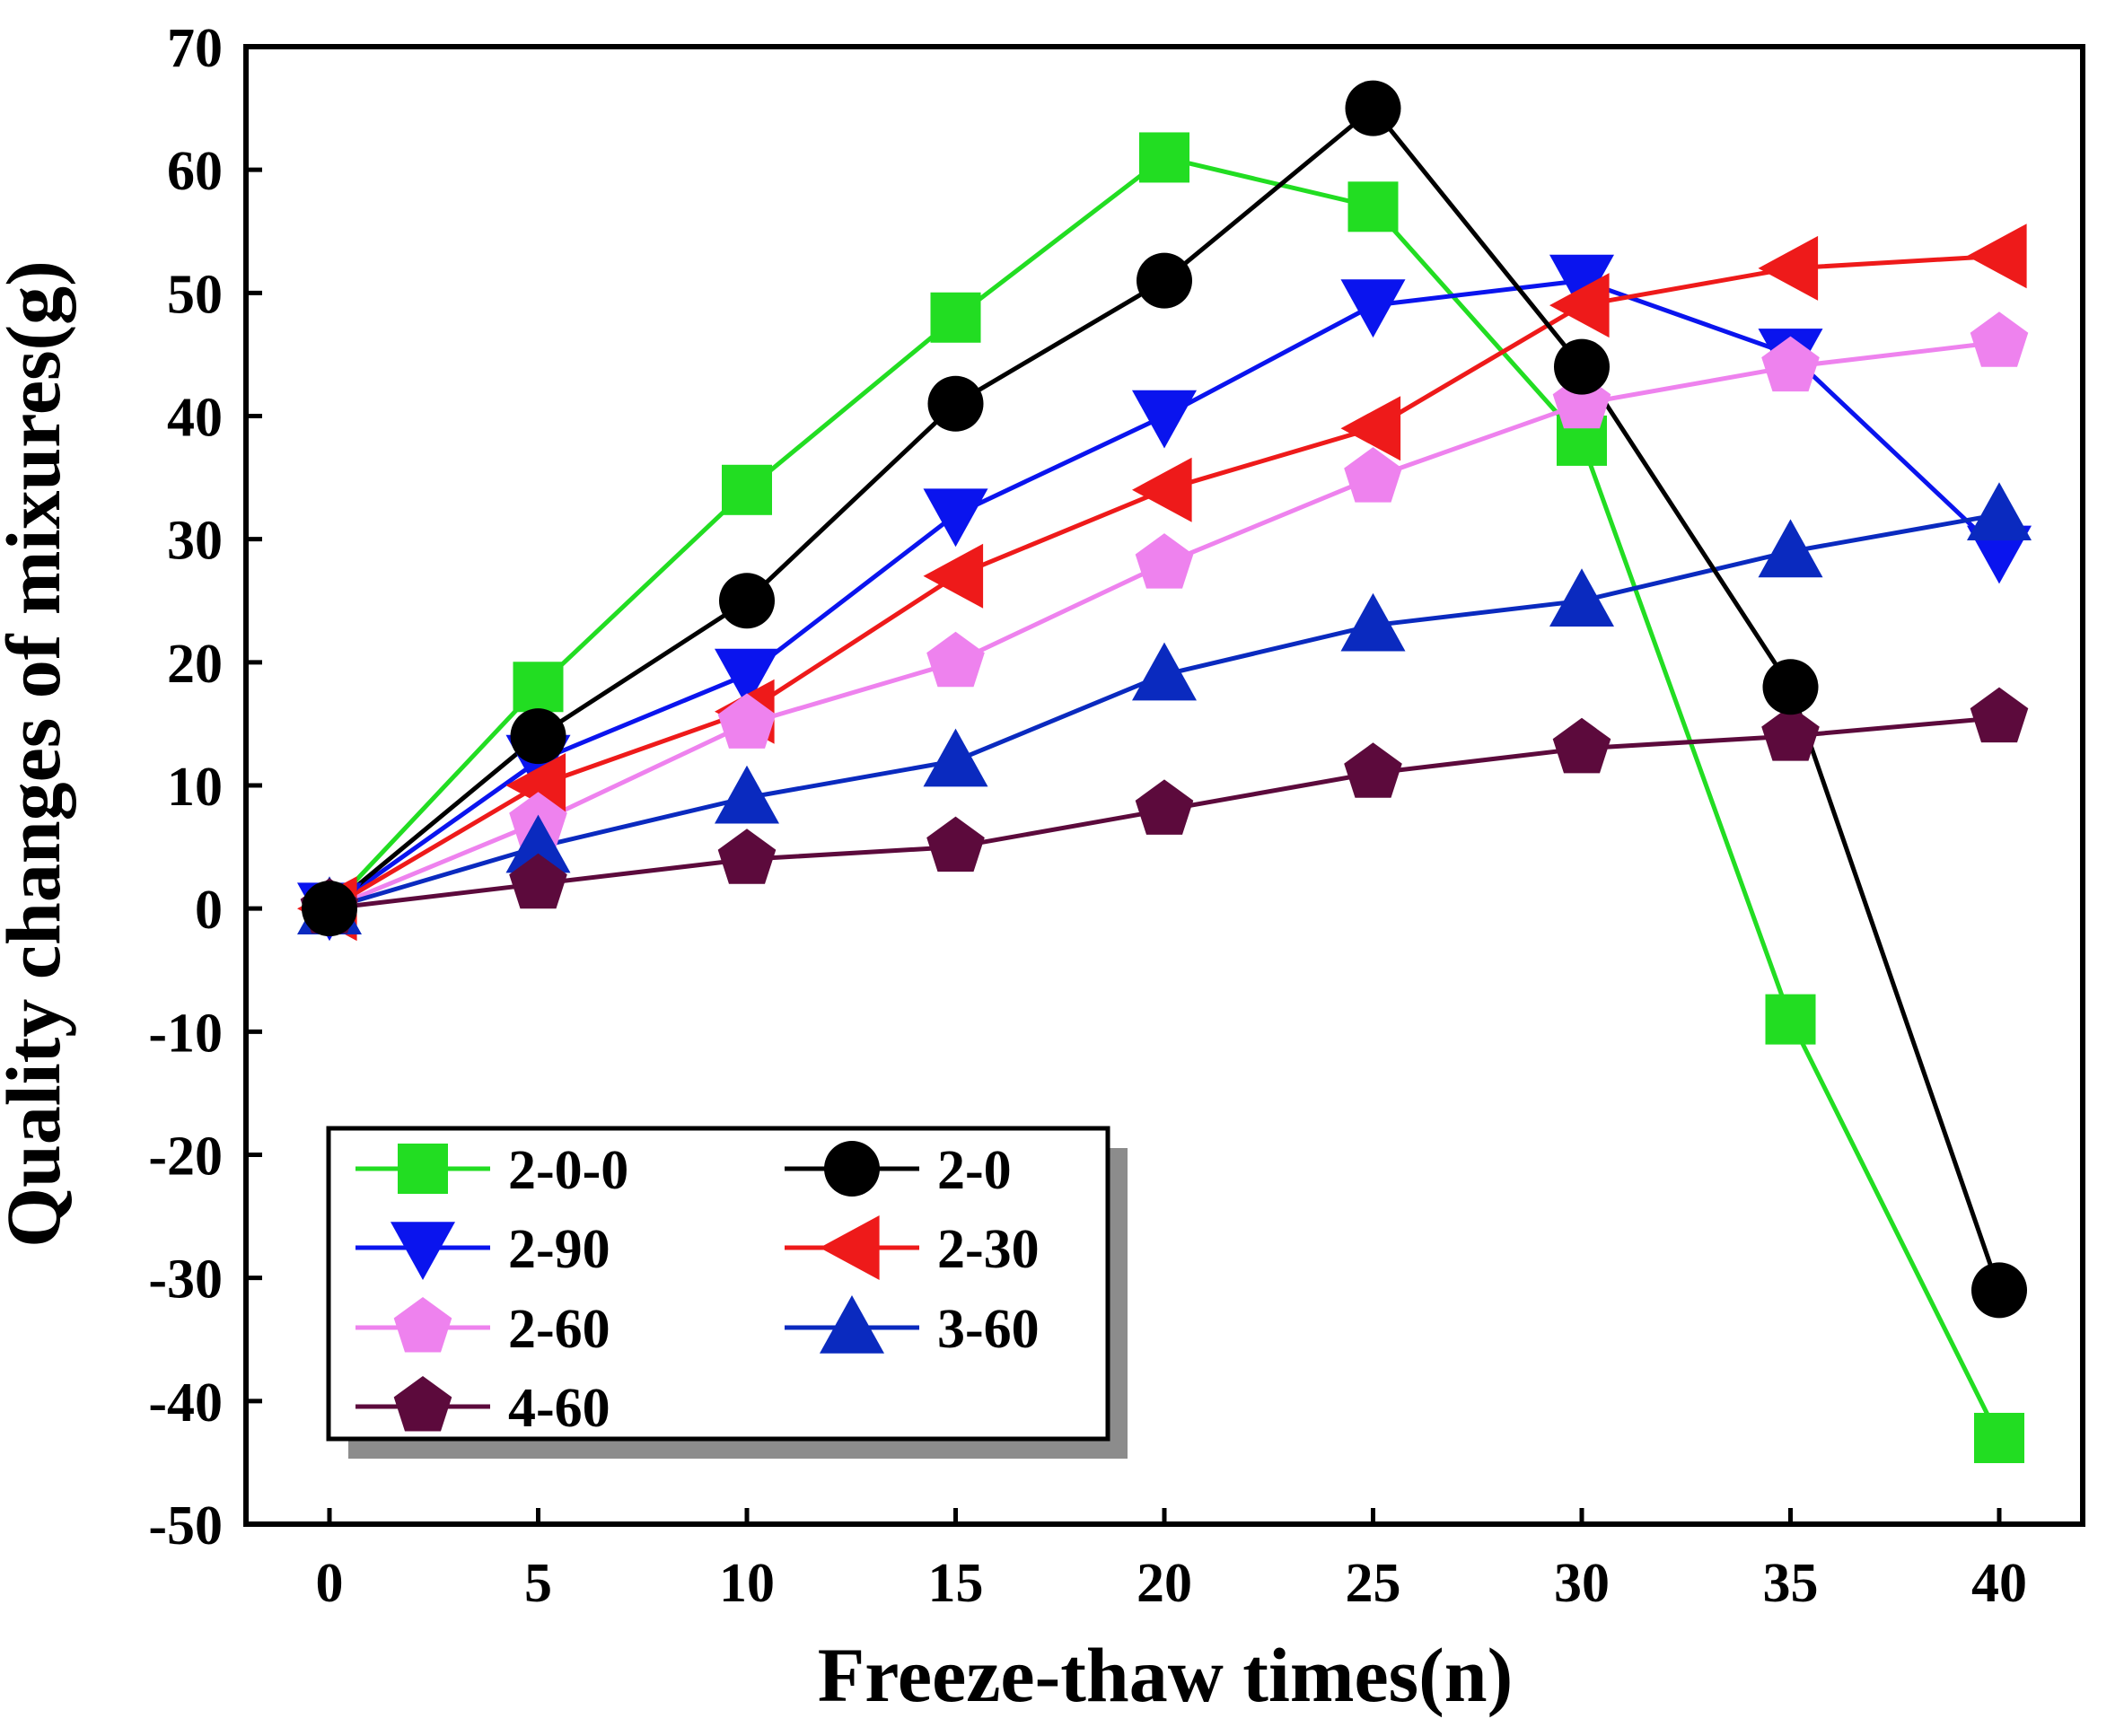 This screenshot has width=2124, height=1736. I want to click on y-tick-label: -40, so click(185, 1403).